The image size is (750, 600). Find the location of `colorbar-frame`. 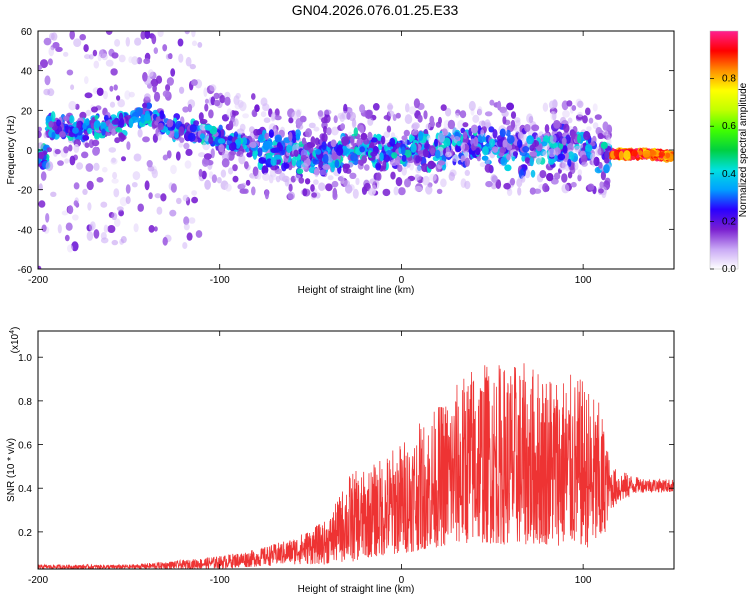

colorbar-frame is located at coordinates (724, 150).